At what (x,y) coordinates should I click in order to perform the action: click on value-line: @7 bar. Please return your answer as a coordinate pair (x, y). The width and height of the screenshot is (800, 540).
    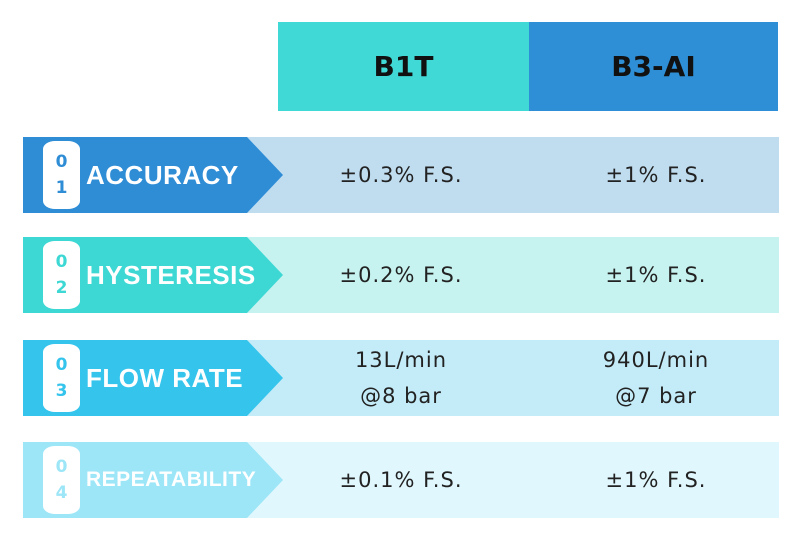
    Looking at the image, I should click on (656, 396).